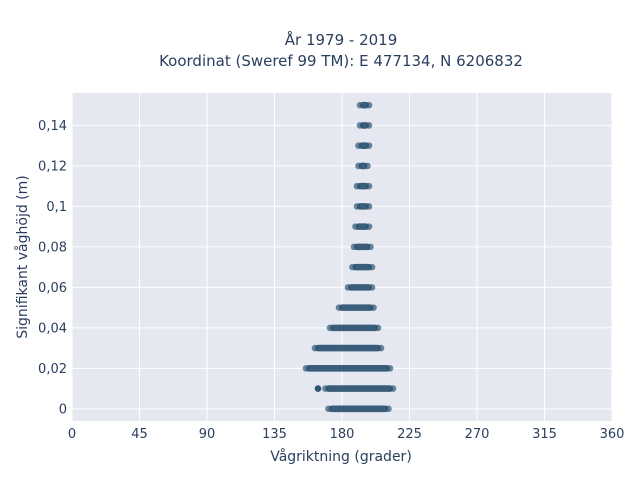  Describe the element at coordinates (341, 456) in the screenshot. I see `x-axis-label: Vågriktning (grader)` at that location.